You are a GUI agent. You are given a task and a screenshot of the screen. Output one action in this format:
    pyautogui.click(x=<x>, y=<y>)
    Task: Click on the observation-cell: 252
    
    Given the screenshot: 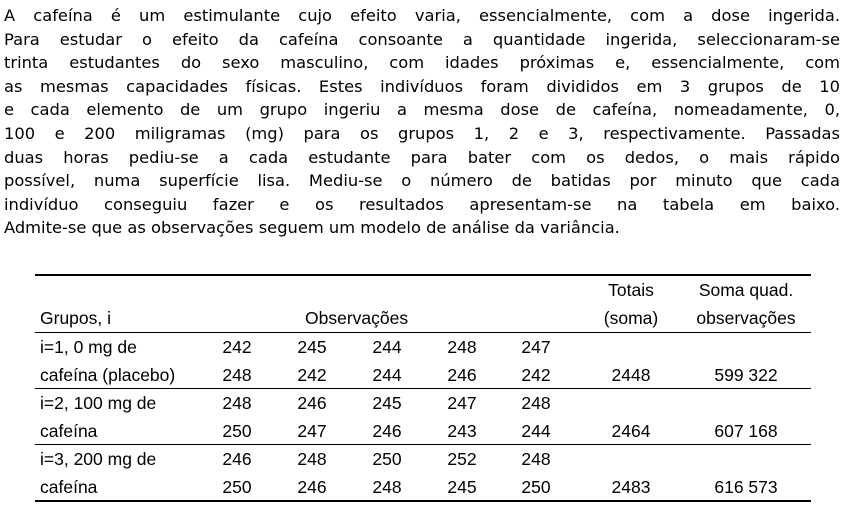 What is the action you would take?
    pyautogui.click(x=462, y=459)
    